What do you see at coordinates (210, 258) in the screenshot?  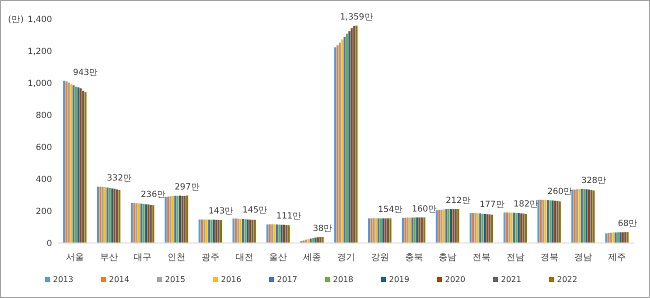 I see `x-tick-label: 광주` at bounding box center [210, 258].